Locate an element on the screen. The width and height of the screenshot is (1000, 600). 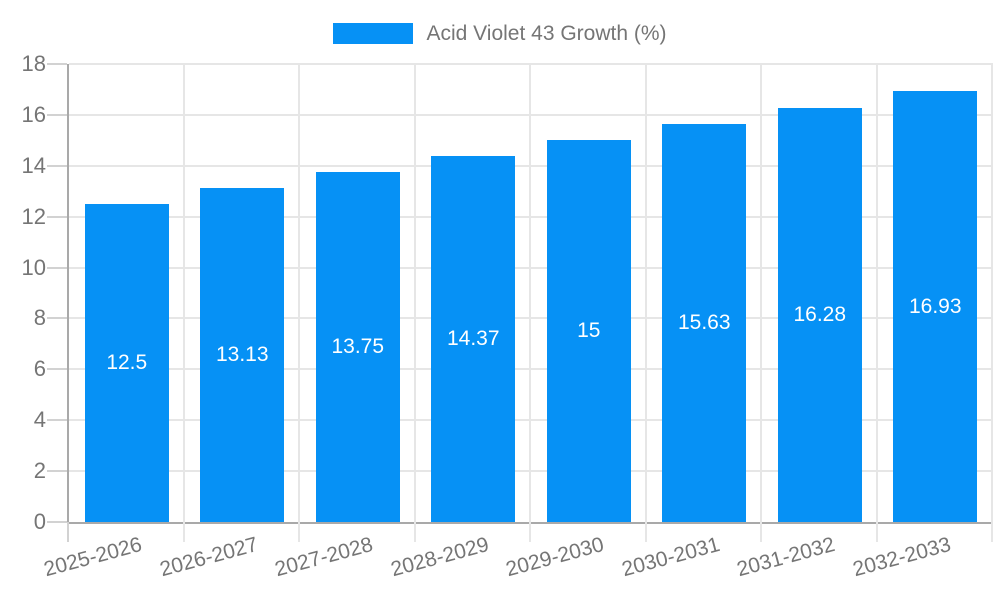
bar-2026-2027 is located at coordinates (242, 354).